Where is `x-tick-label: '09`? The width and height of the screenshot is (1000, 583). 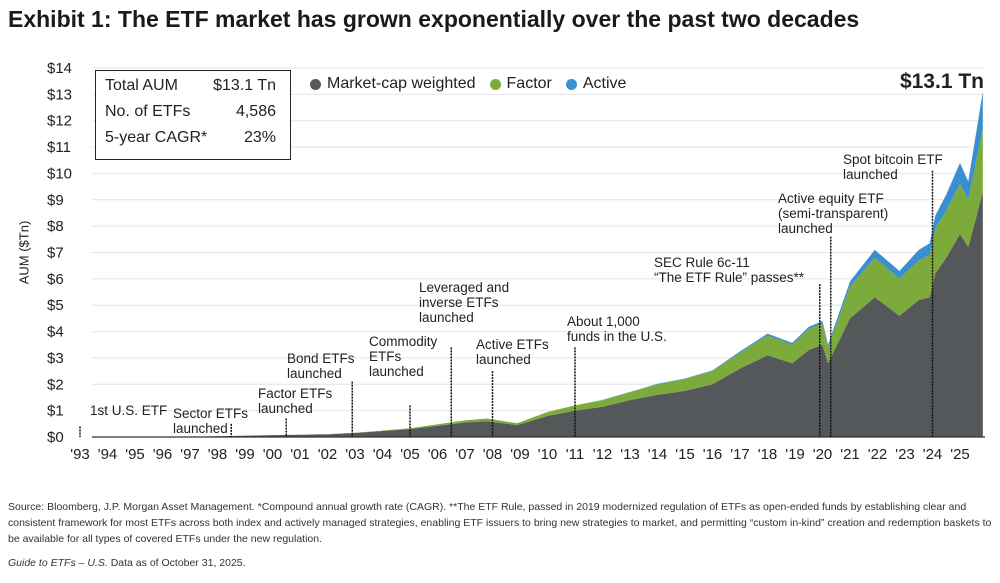 x-tick-label: '09 is located at coordinates (520, 454).